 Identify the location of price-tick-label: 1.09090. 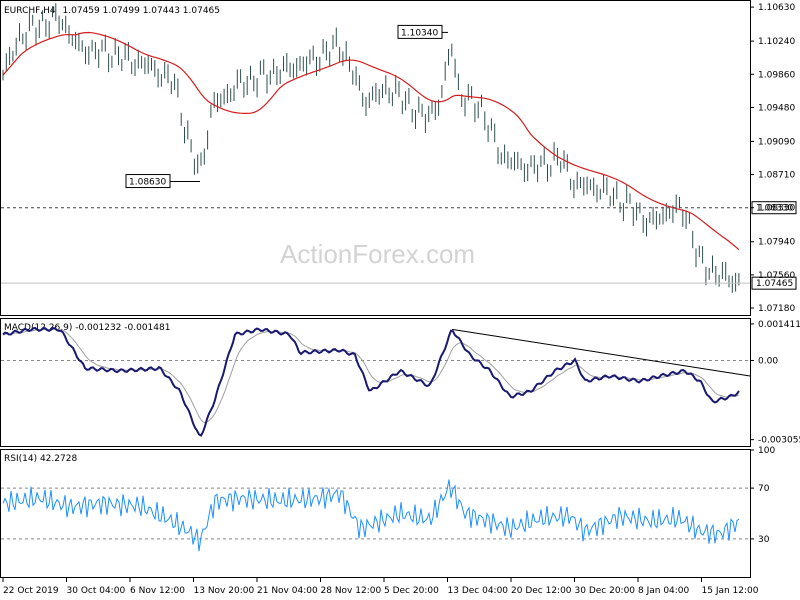
(776, 142).